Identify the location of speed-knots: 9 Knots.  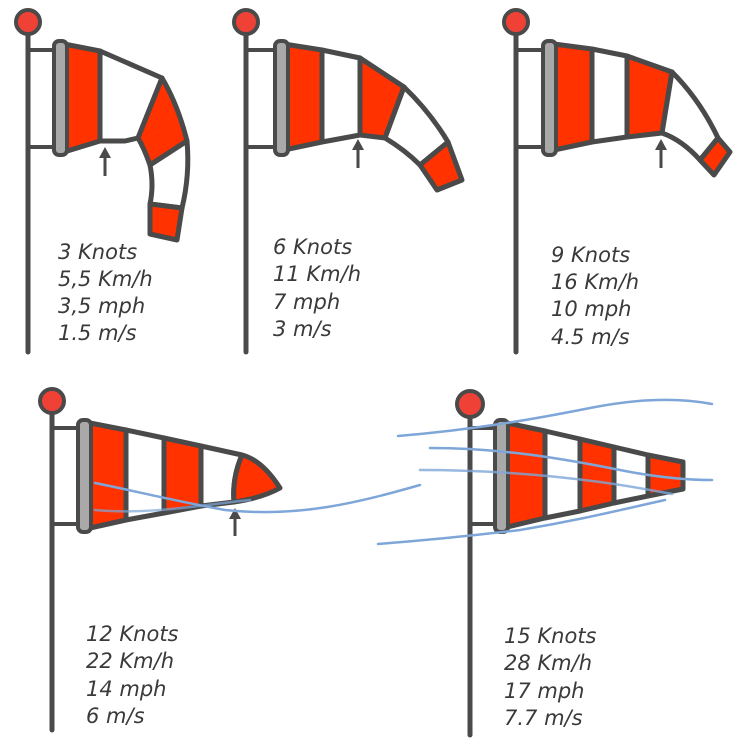
(590, 255).